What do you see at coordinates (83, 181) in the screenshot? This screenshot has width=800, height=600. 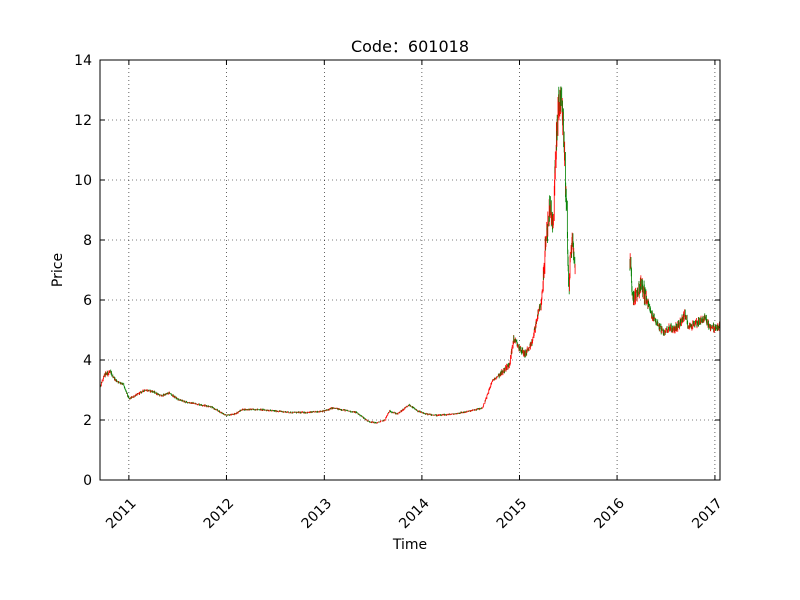 I see `y-tick-label: 10` at bounding box center [83, 181].